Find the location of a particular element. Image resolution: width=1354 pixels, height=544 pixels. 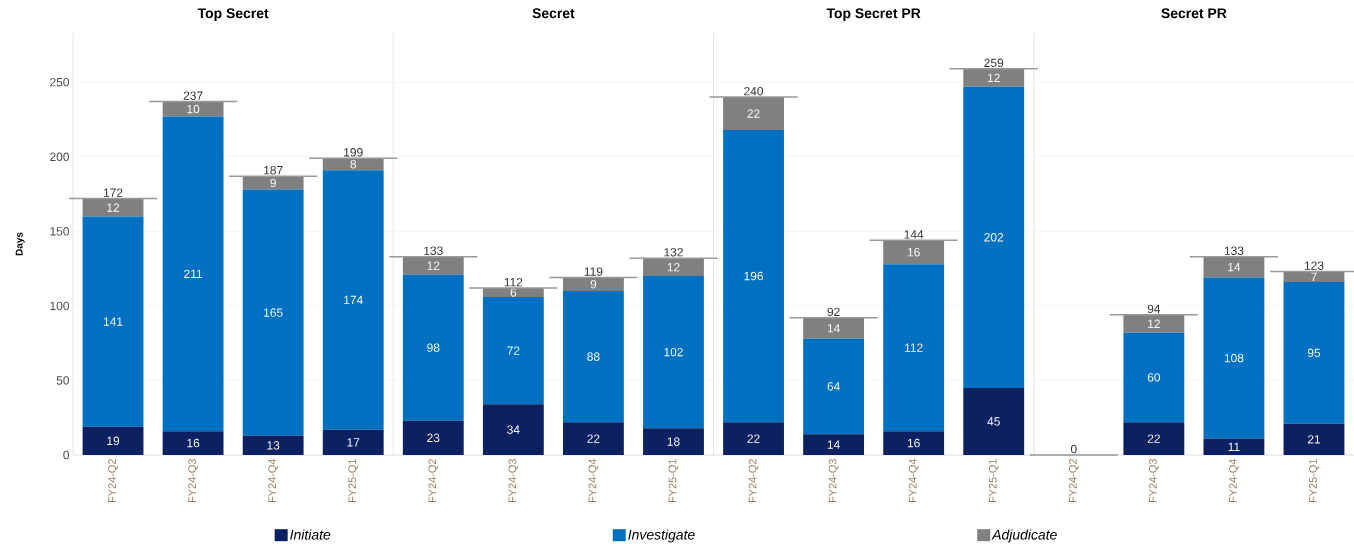

data-label: 45 is located at coordinates (993, 421).